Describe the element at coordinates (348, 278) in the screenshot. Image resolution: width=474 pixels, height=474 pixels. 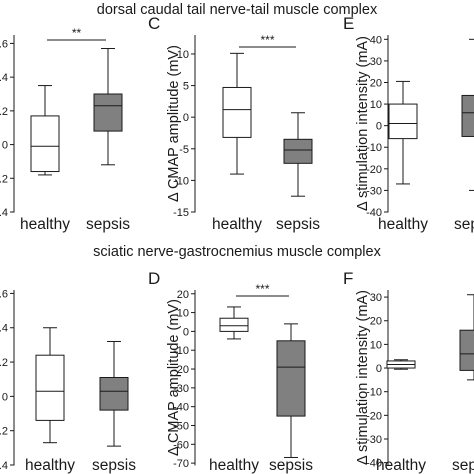
I see `panel-letter: F` at that location.